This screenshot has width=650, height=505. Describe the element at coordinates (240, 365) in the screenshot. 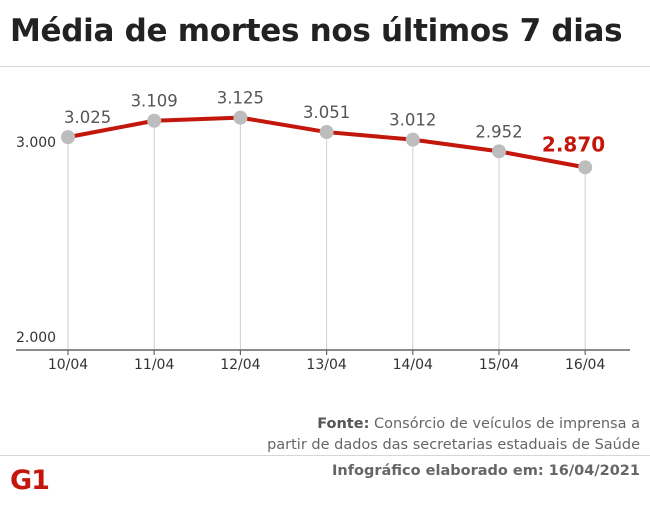

I see `x-tick-label: 12/04` at that location.